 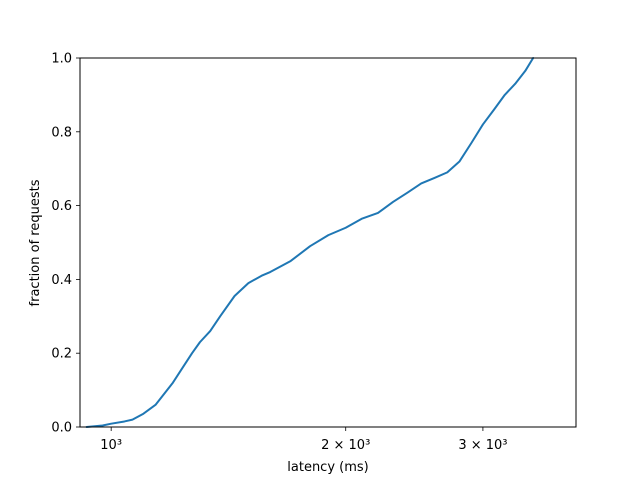 What do you see at coordinates (61, 354) in the screenshot?
I see `y-tick-label-1: 0.2` at bounding box center [61, 354].